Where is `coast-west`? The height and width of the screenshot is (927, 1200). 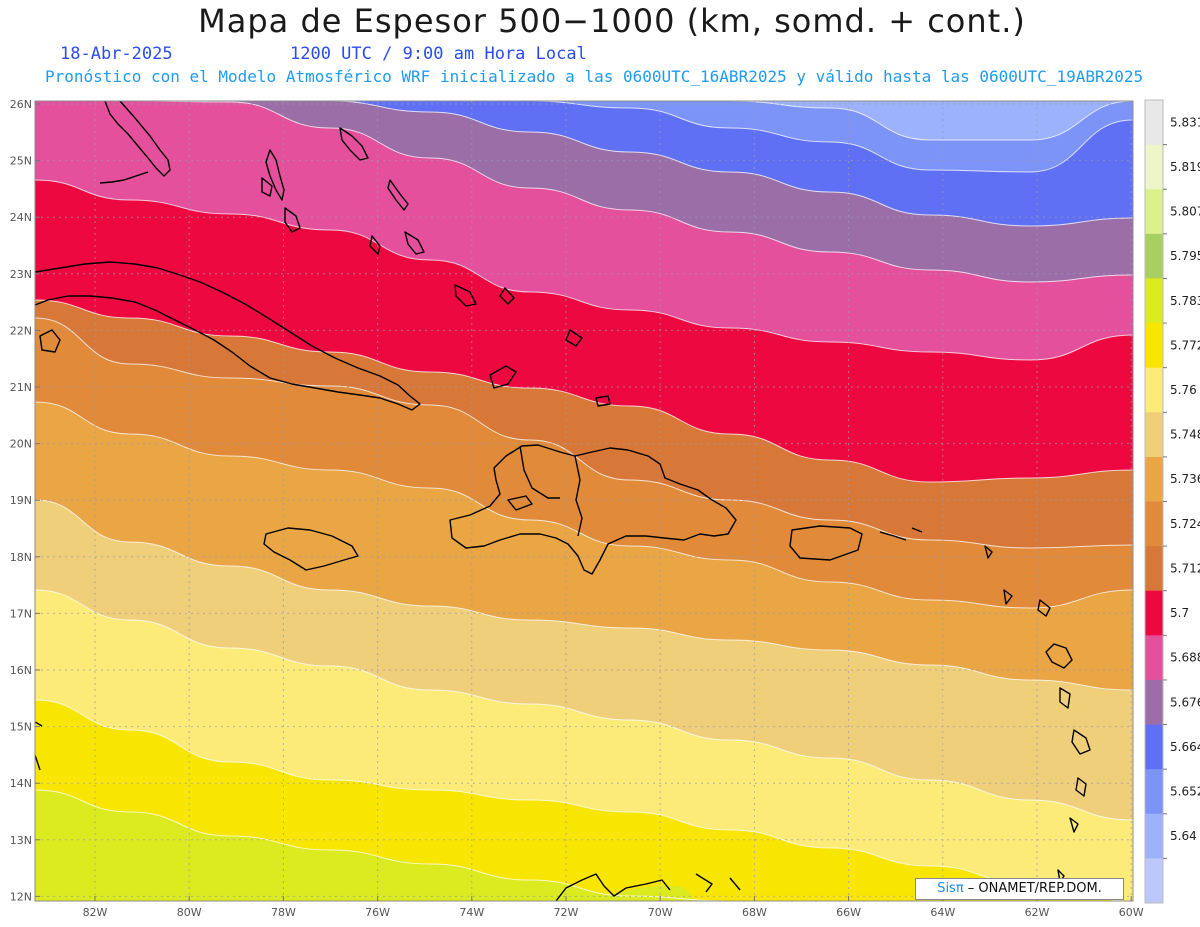
coast-west is located at coordinates (39, 746).